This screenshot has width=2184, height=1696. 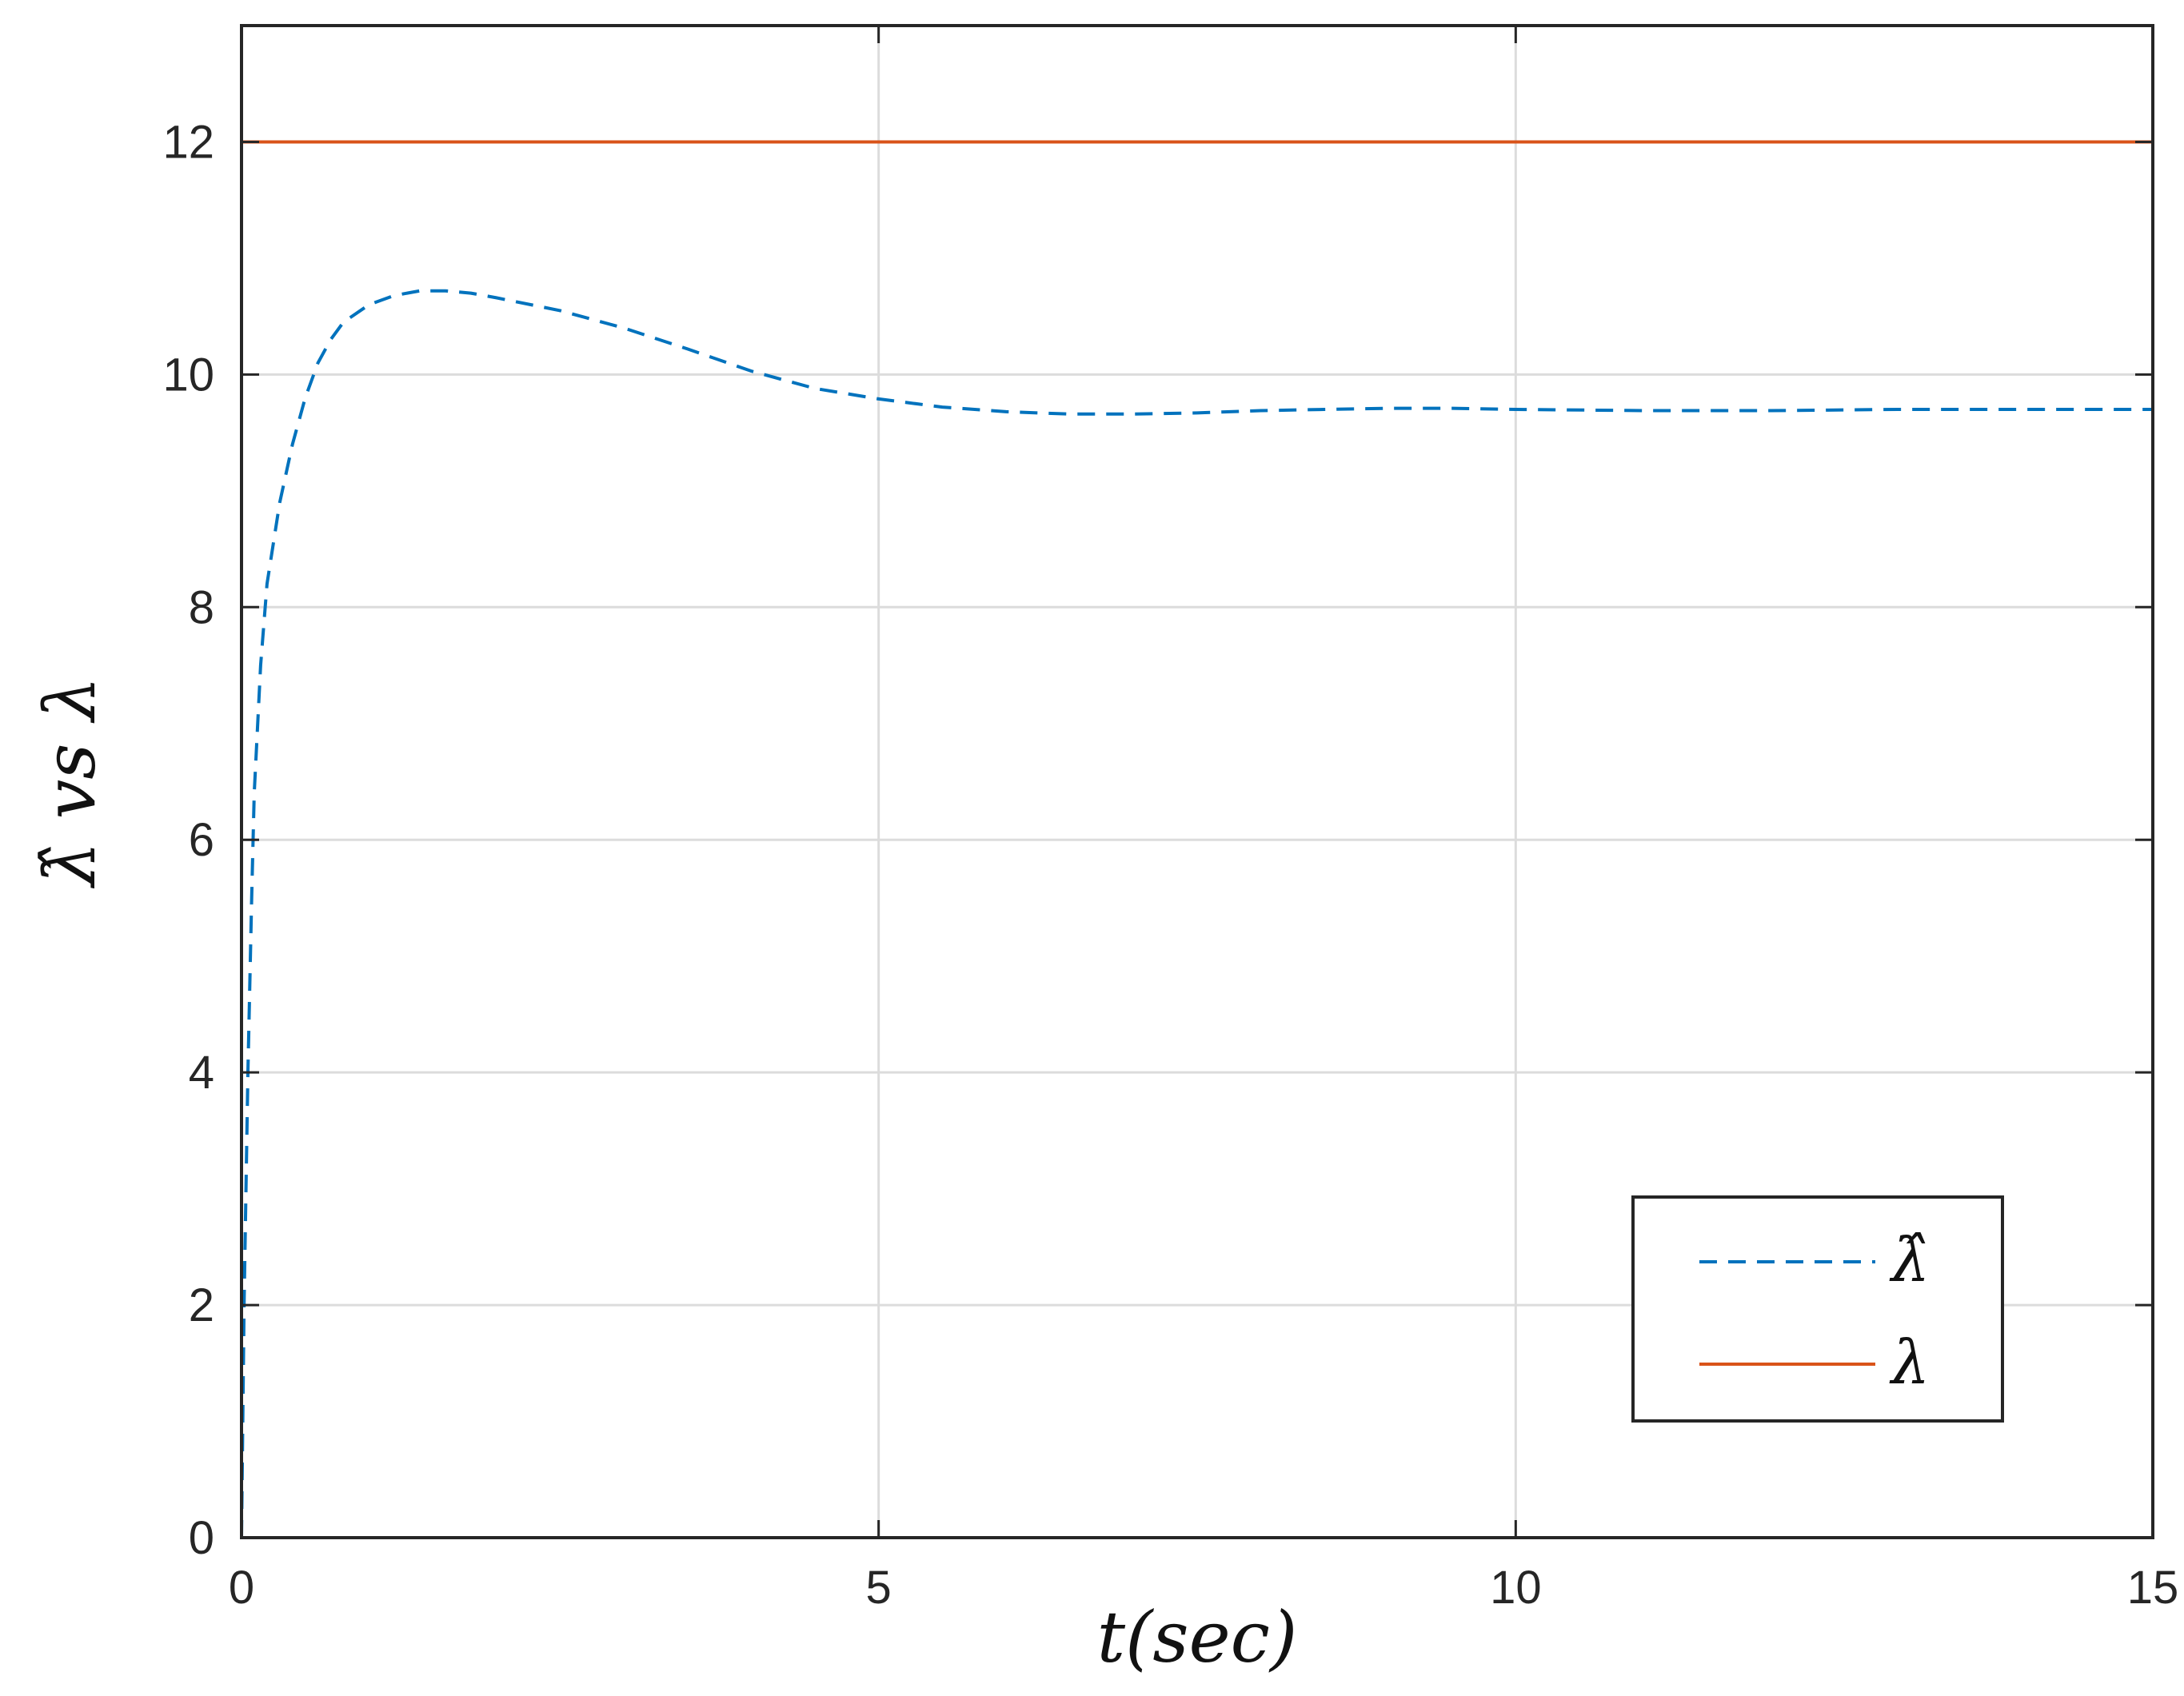 I want to click on legend-box, so click(x=1818, y=1309).